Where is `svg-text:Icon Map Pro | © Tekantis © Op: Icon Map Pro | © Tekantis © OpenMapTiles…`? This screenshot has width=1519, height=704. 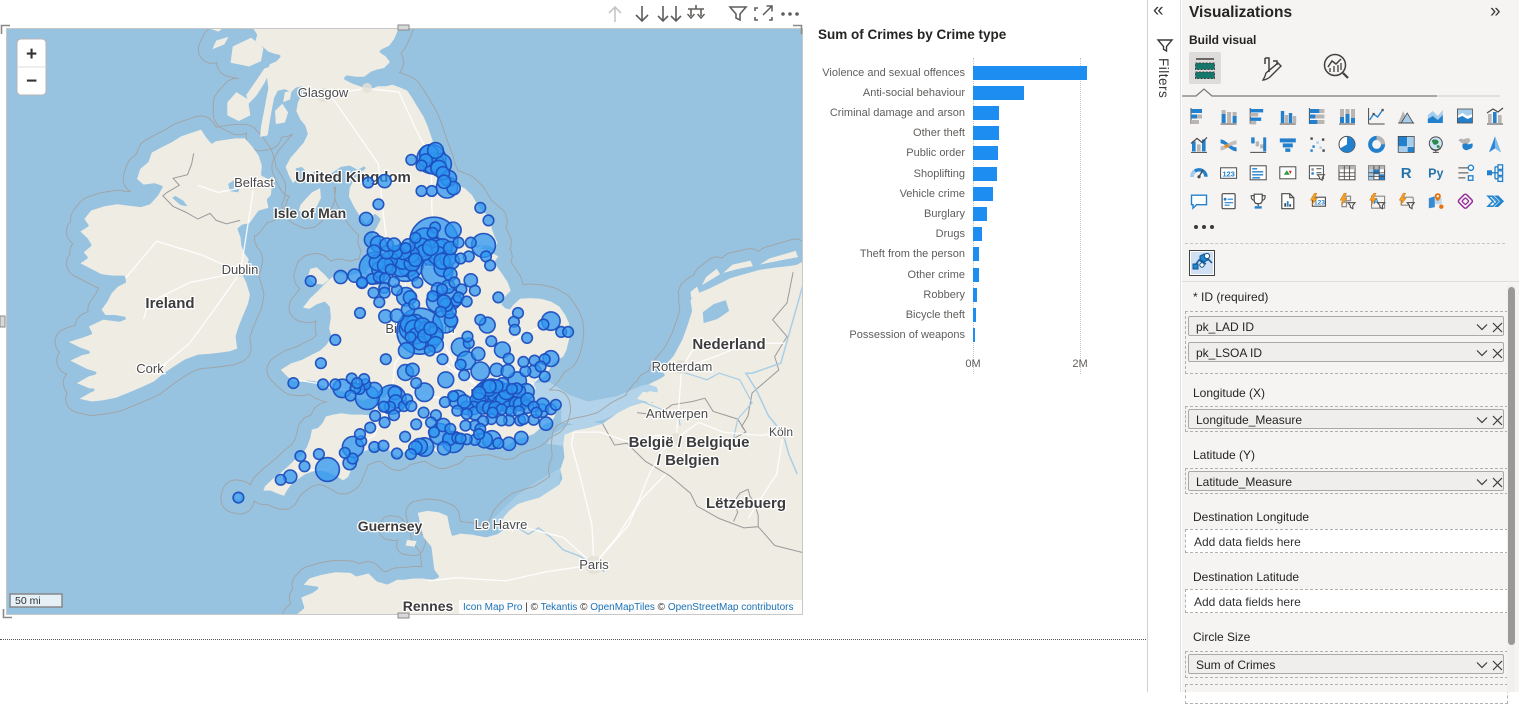 svg-text:Icon Map Pro | © Tekantis © Op: Icon Map Pro | © Tekantis © OpenMapTiles… is located at coordinates (628, 607).